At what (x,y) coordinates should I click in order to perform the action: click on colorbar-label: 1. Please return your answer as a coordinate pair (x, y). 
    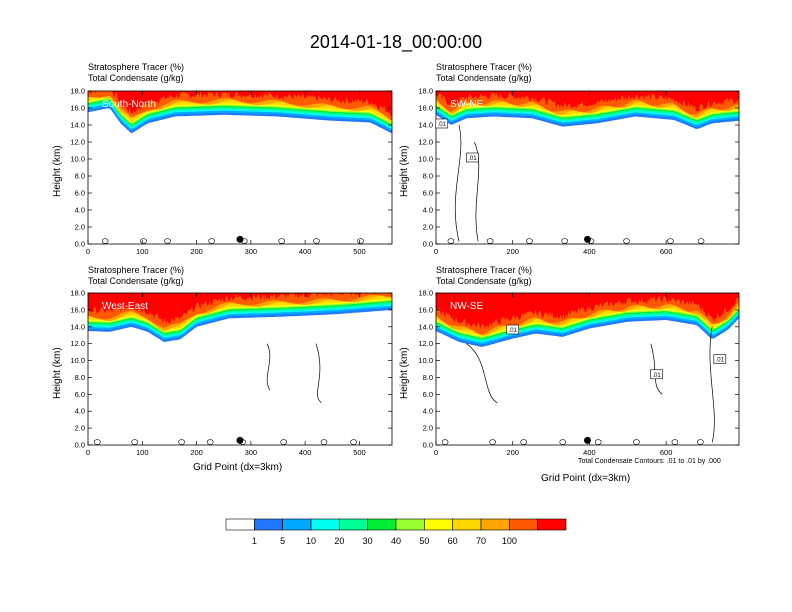
    Looking at the image, I should click on (254, 541).